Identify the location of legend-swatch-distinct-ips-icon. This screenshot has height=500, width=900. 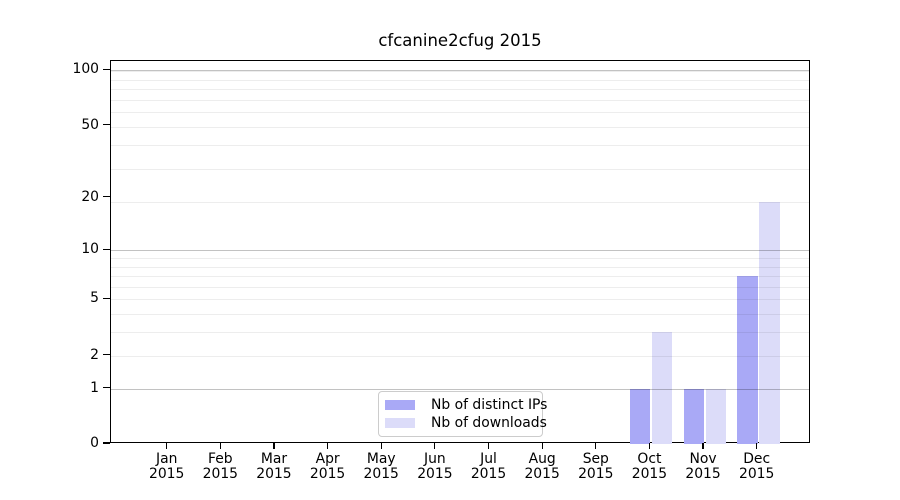
(400, 405).